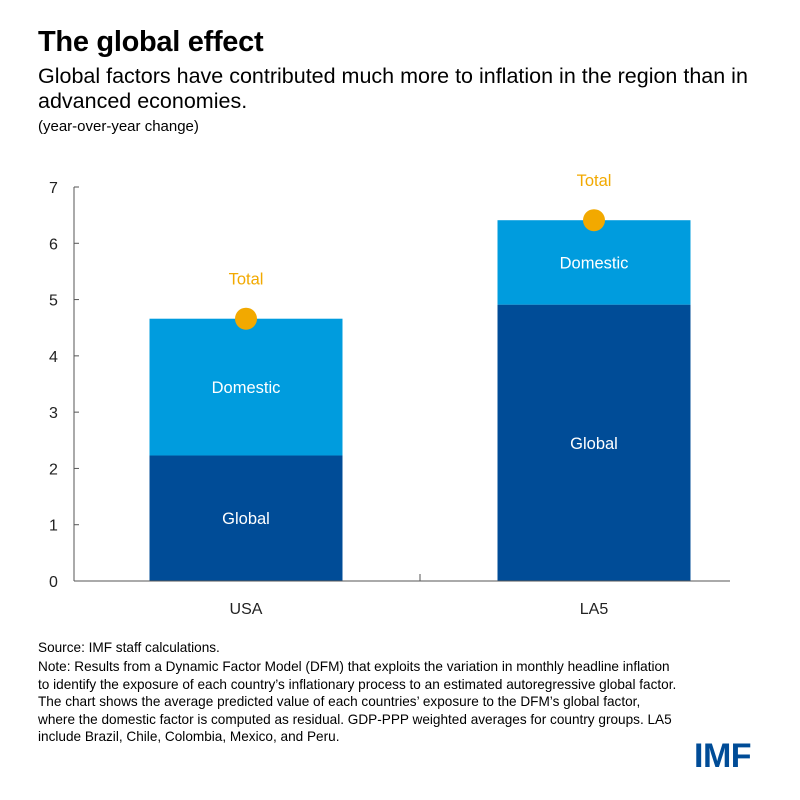 The height and width of the screenshot is (800, 800). What do you see at coordinates (53, 413) in the screenshot?
I see `y-tick-label: 3` at bounding box center [53, 413].